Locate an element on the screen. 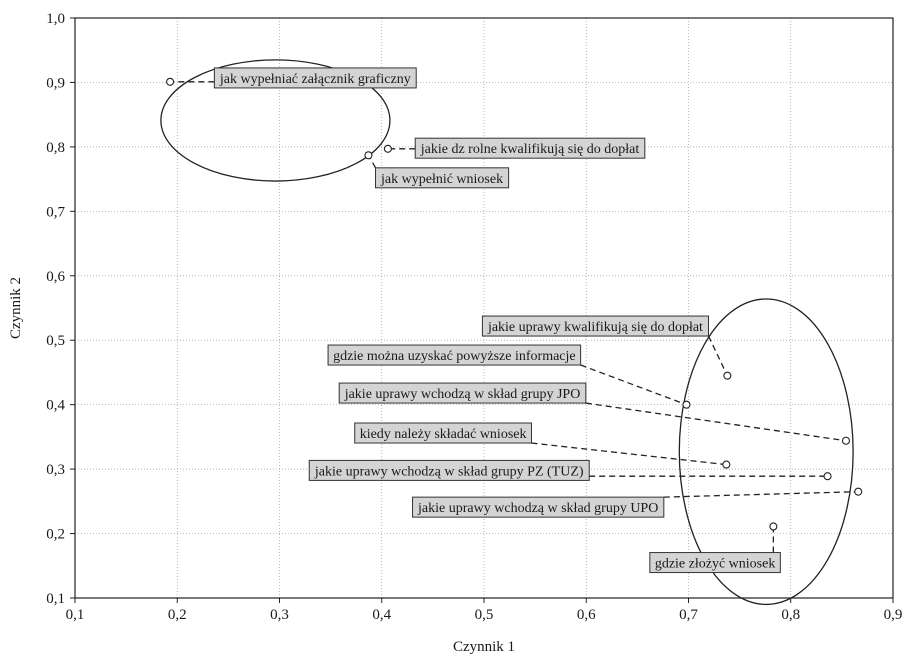 The image size is (908, 663). x-tick-label: 0,2 is located at coordinates (177, 615).